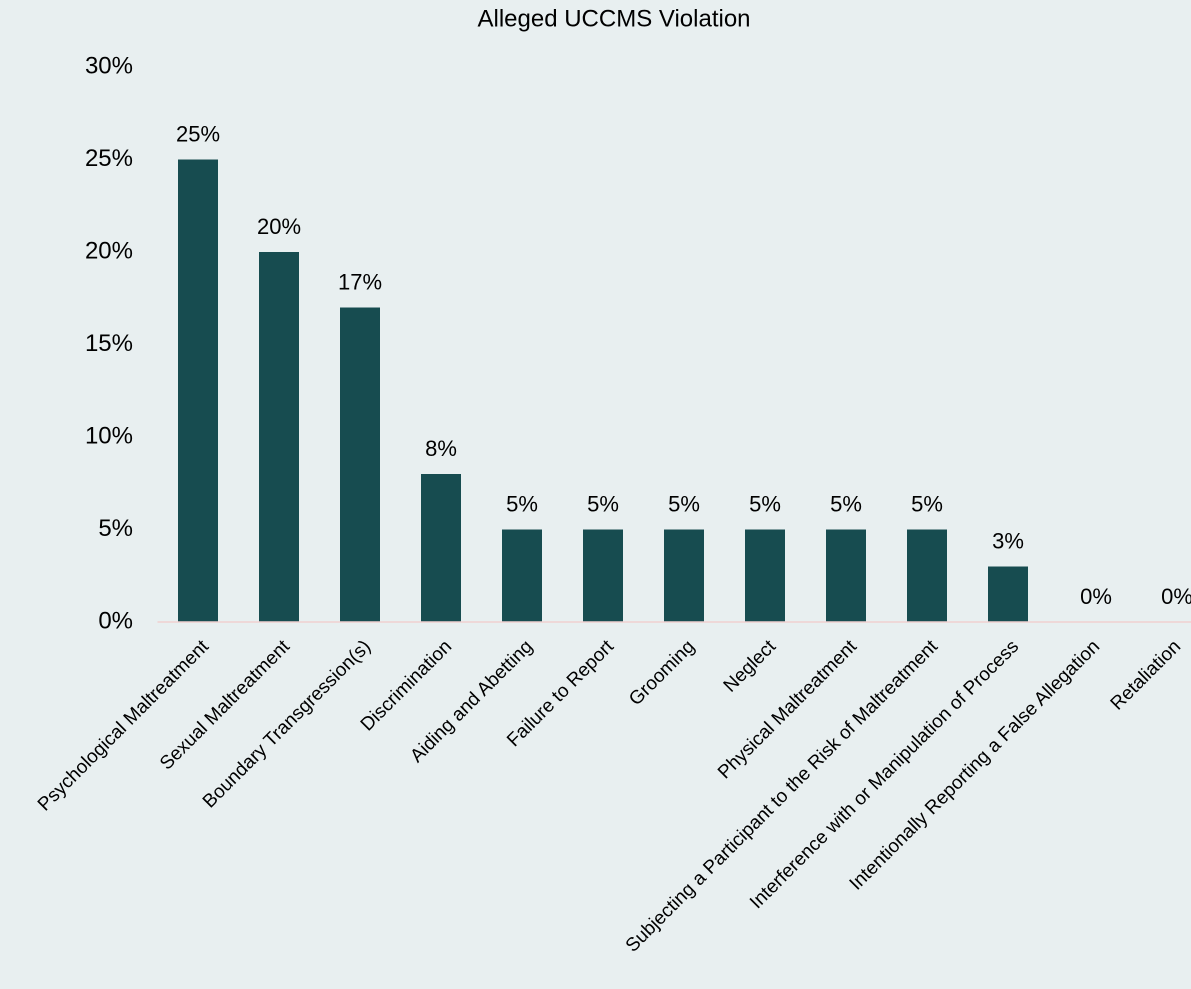 This screenshot has height=989, width=1191. What do you see at coordinates (109, 435) in the screenshot?
I see `y-tick-label: 10%` at bounding box center [109, 435].